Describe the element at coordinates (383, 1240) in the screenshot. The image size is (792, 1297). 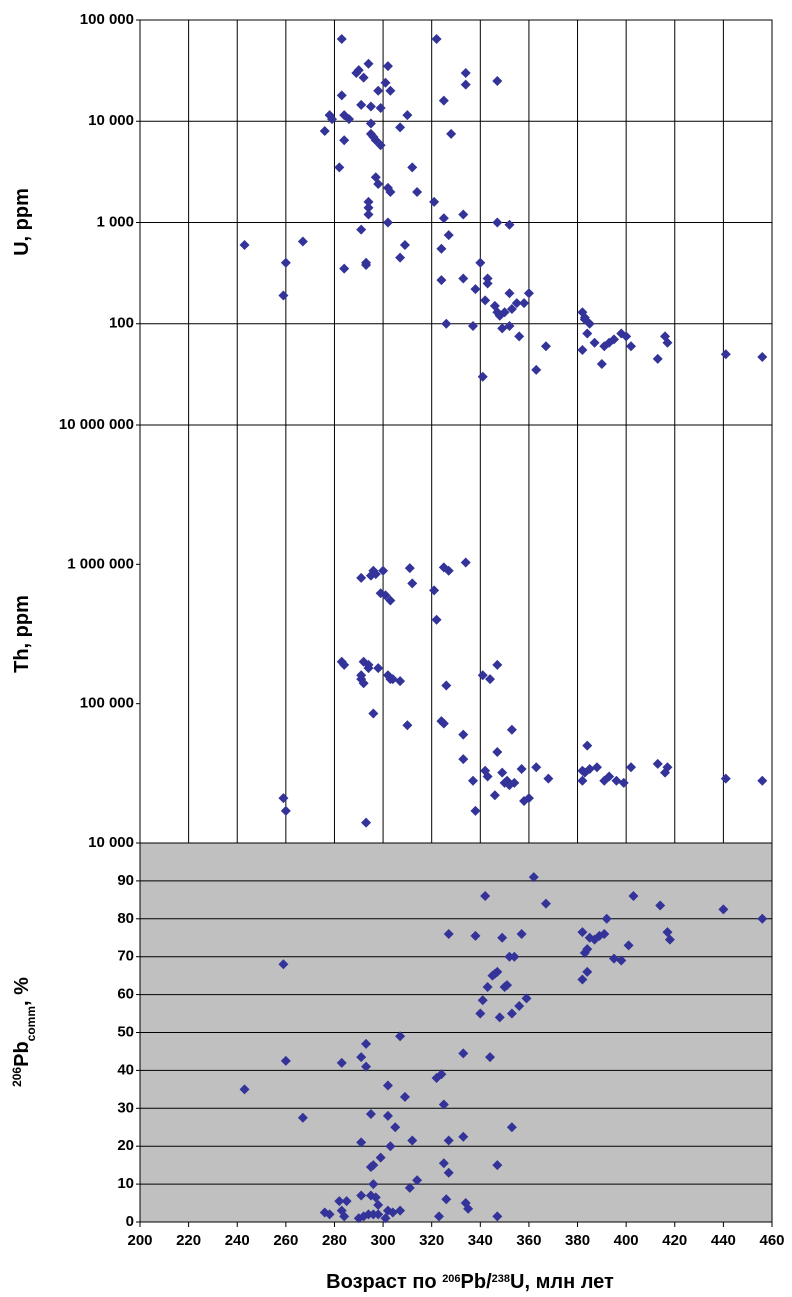
I see `x-tick-label: 300` at that location.